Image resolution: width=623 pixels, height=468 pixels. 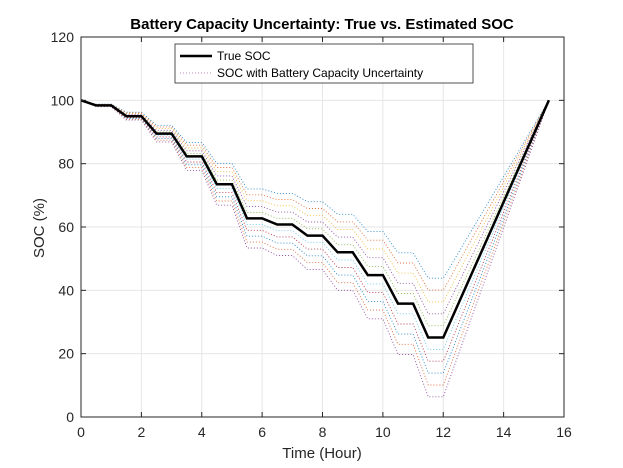 What do you see at coordinates (564, 432) in the screenshot?
I see `x-tick-label: 16` at bounding box center [564, 432].